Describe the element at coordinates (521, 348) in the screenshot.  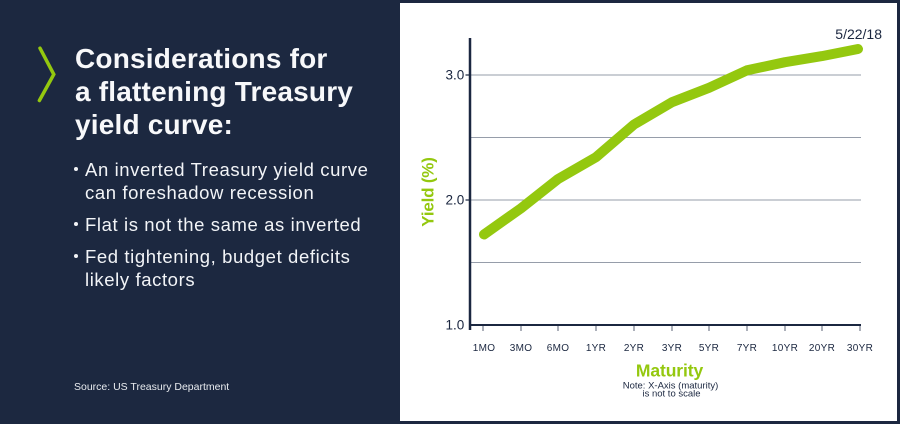
I see `svg-text: 3MO` at that location.